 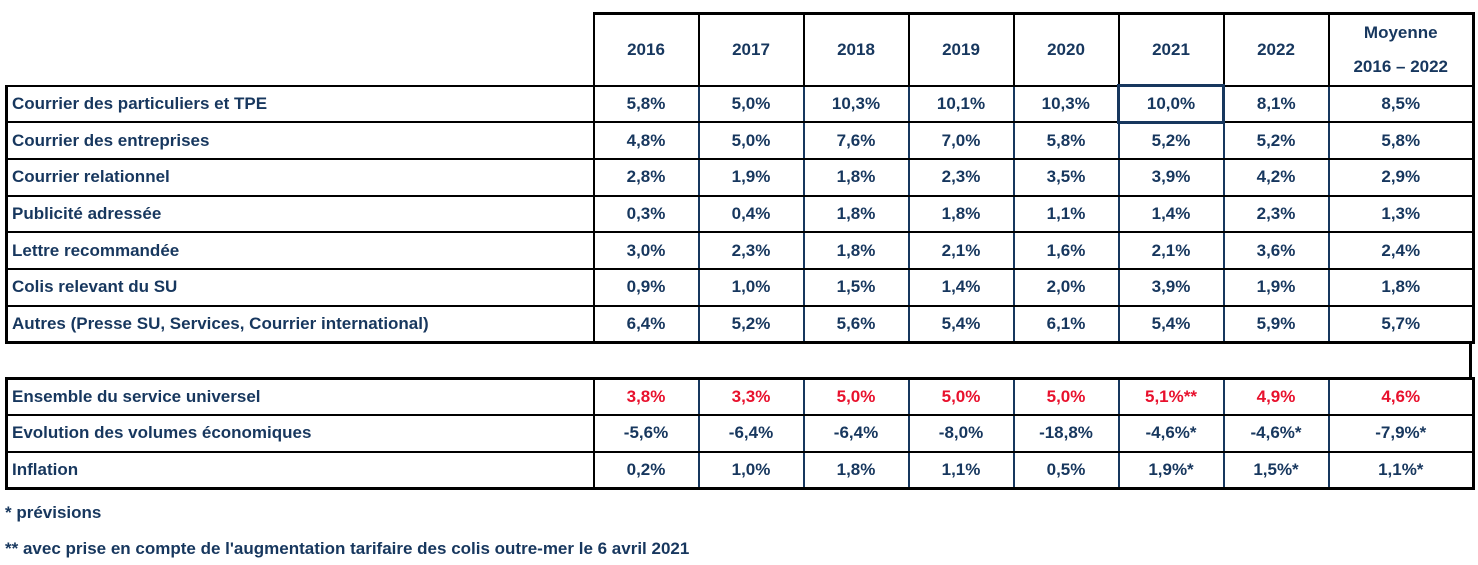 What do you see at coordinates (1400, 33) in the screenshot?
I see `average-header-line1: Moyenne` at bounding box center [1400, 33].